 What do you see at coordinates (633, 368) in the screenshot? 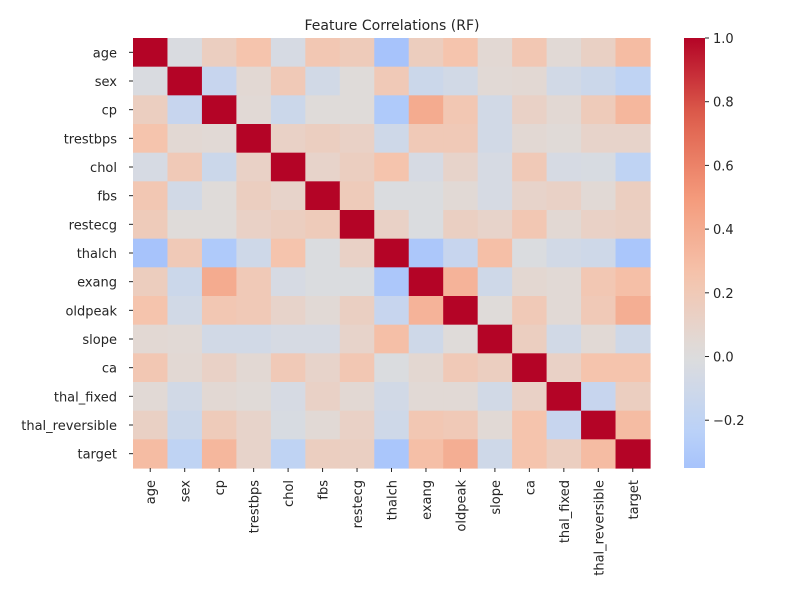
I see `heatmap-cell-ca-target` at bounding box center [633, 368].